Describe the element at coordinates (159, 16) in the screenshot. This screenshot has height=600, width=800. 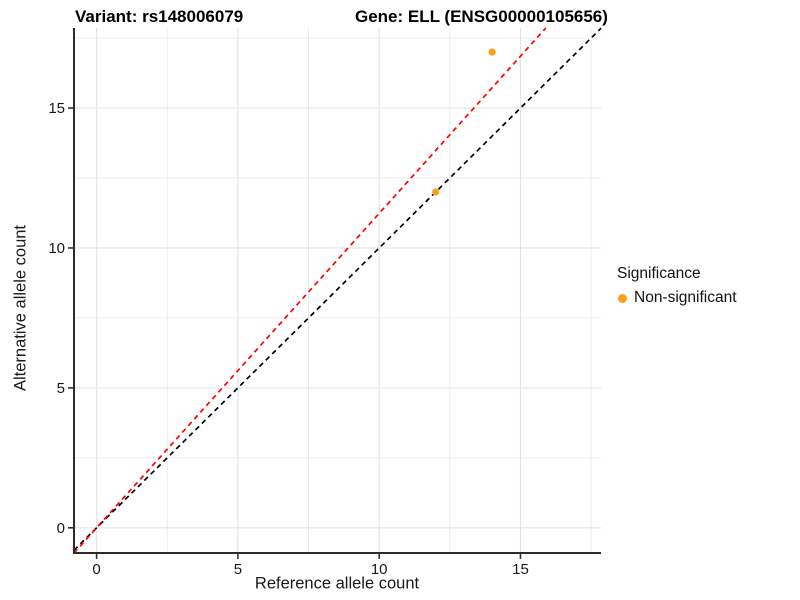
I see `variant-title: Variant: rs148006079` at that location.